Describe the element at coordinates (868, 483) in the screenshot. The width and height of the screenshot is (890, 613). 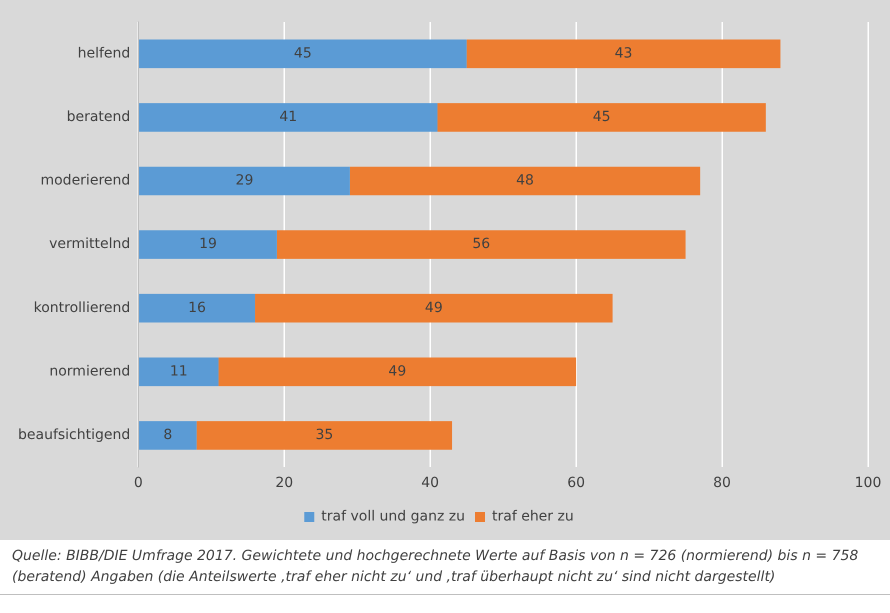
I see `x-tick-label: 100` at that location.